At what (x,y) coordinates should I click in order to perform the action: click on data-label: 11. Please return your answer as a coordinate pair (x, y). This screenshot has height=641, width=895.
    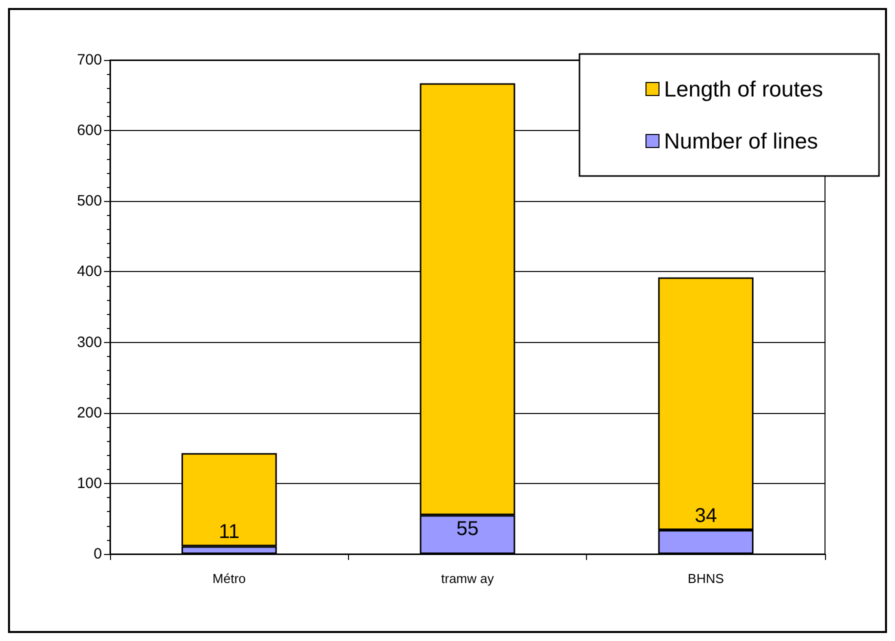
    Looking at the image, I should click on (229, 532).